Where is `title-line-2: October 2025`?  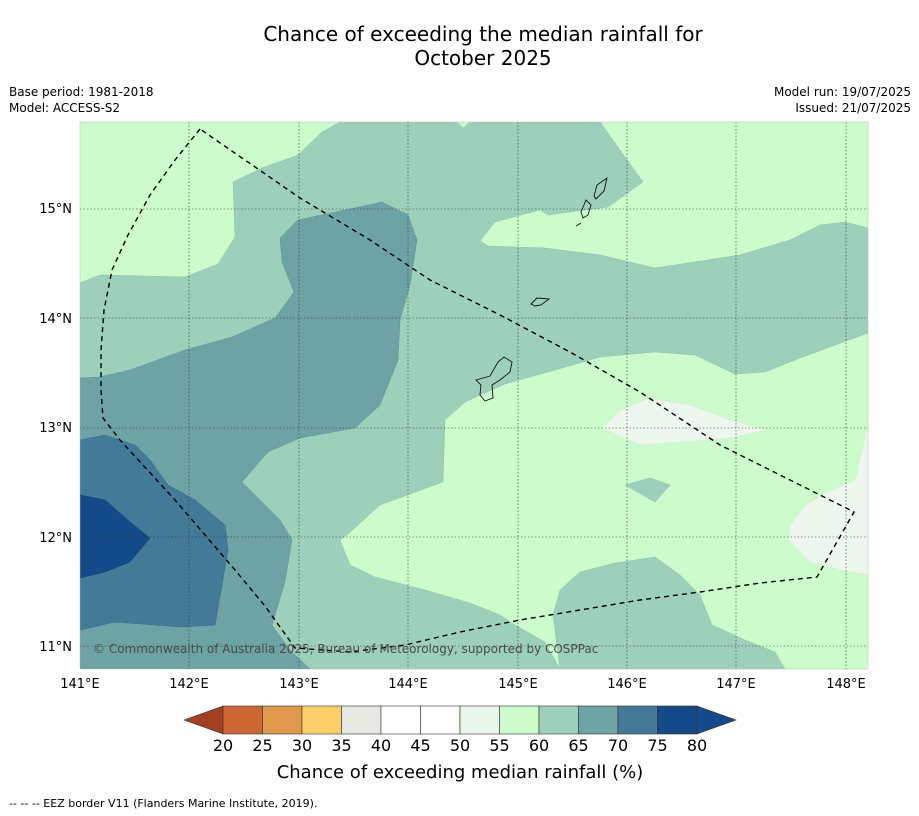
title-line-2: October 2025 is located at coordinates (483, 58).